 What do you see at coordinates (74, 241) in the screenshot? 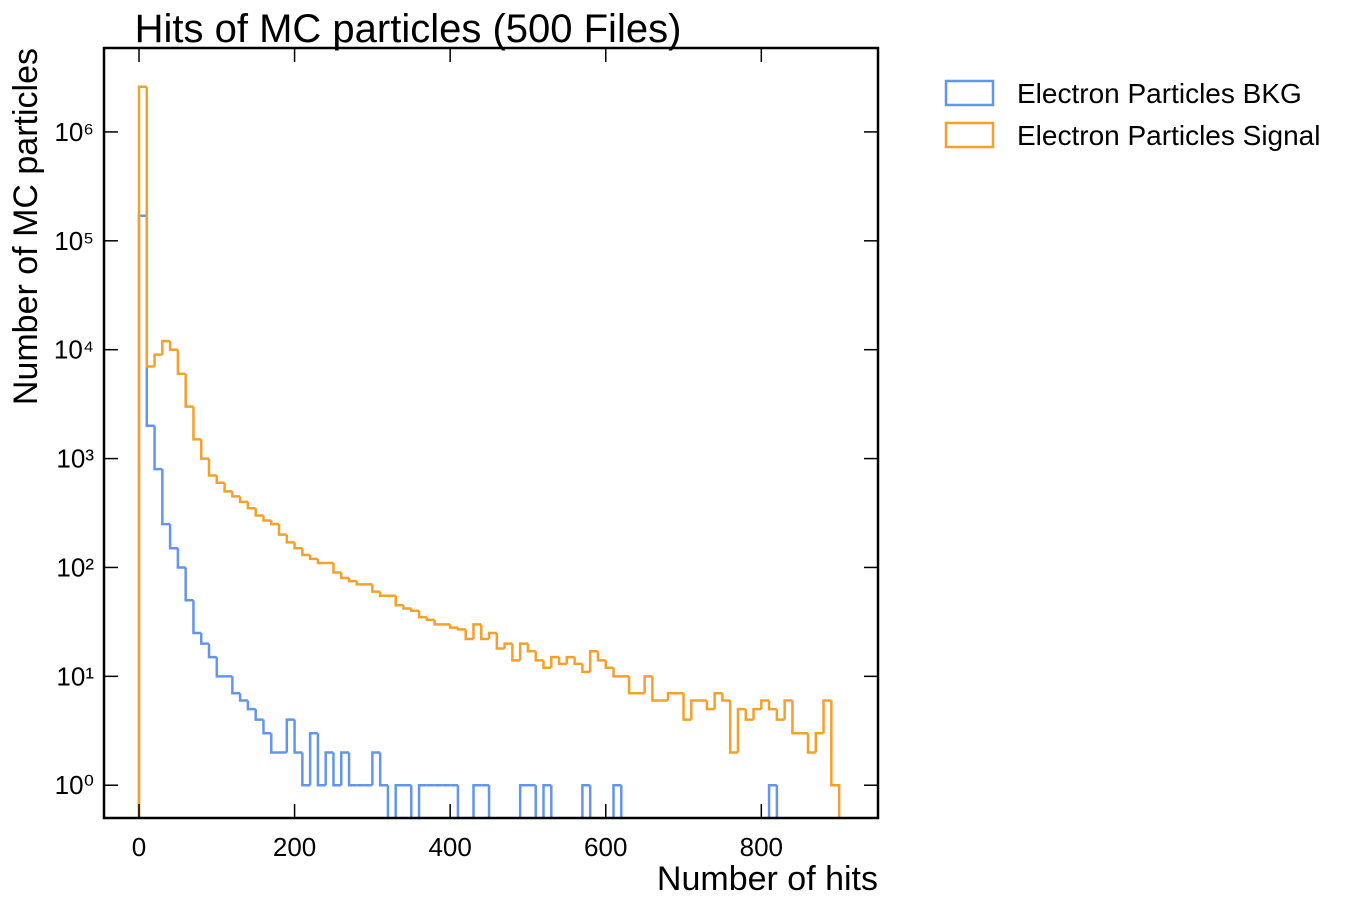
I see `y-tick-label: 10⁵` at bounding box center [74, 241].